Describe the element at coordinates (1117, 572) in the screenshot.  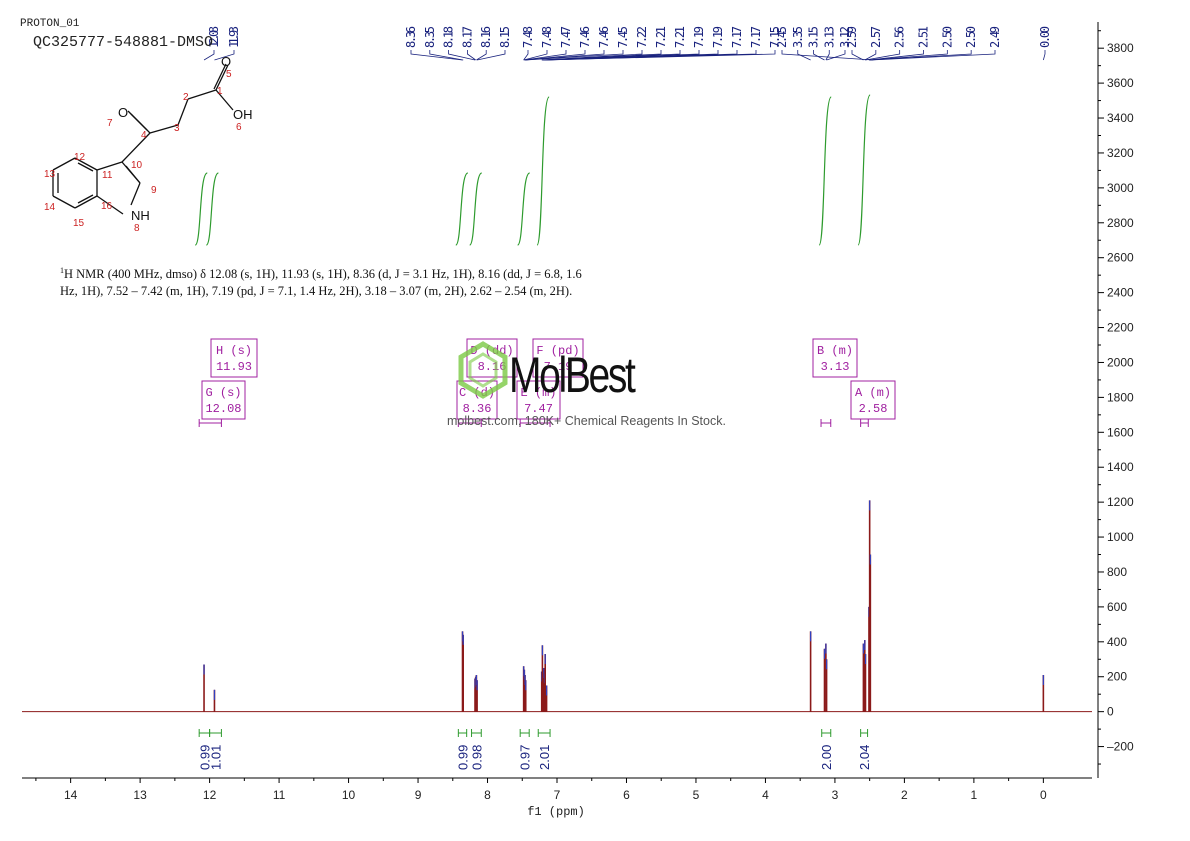
I see `y-tick-label: 800` at that location.